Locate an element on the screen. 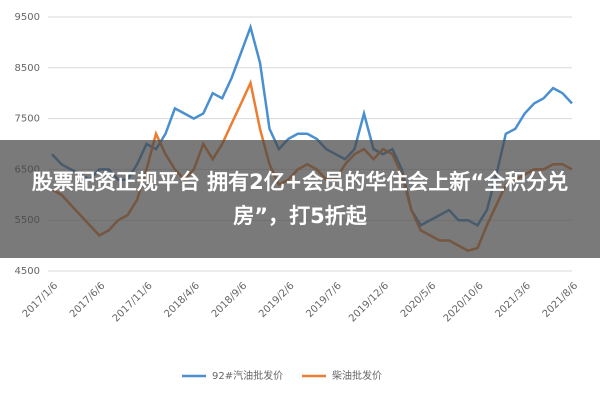 The width and height of the screenshot is (600, 400). x-tick-label: 2017/6/6 is located at coordinates (88, 300).